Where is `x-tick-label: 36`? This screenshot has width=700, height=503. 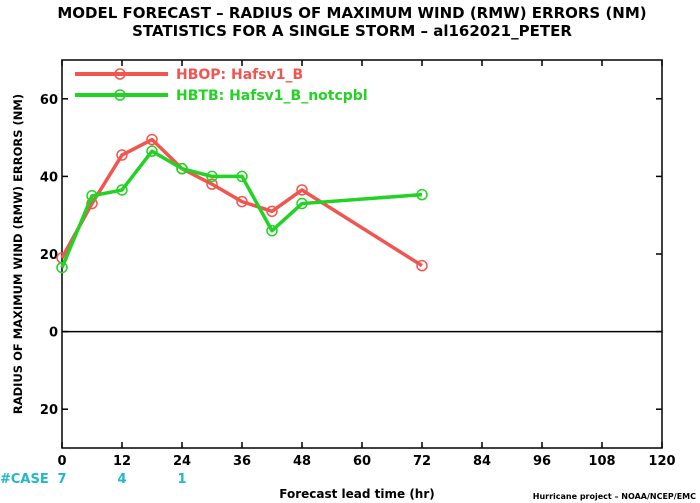
x-tick-label: 36 is located at coordinates (242, 461).